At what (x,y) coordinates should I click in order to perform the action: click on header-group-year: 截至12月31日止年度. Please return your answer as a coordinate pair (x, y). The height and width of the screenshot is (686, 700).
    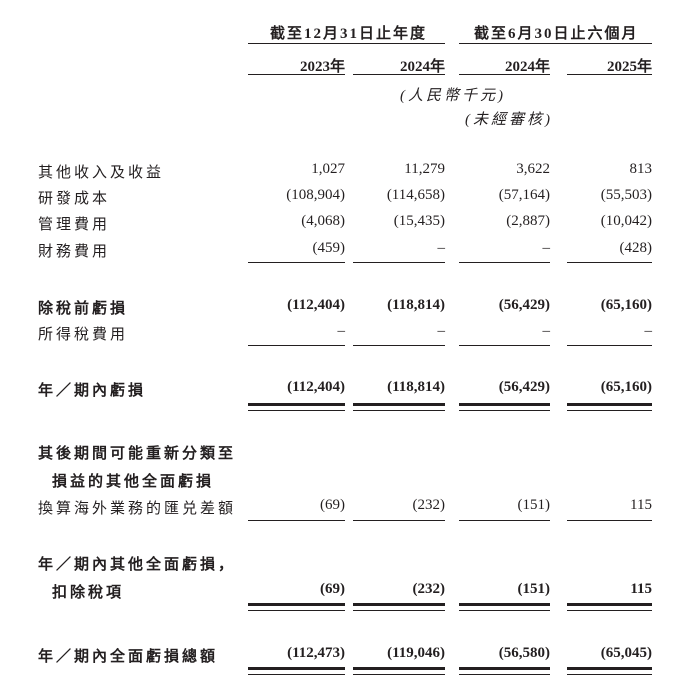
    Looking at the image, I should click on (349, 34).